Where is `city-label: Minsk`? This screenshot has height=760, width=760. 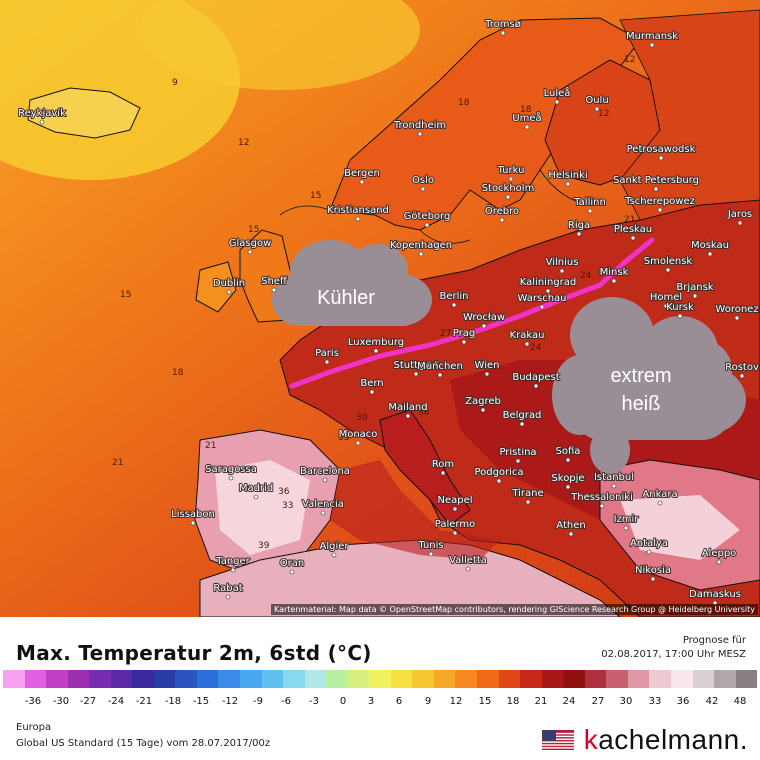 city-label: Minsk is located at coordinates (614, 272).